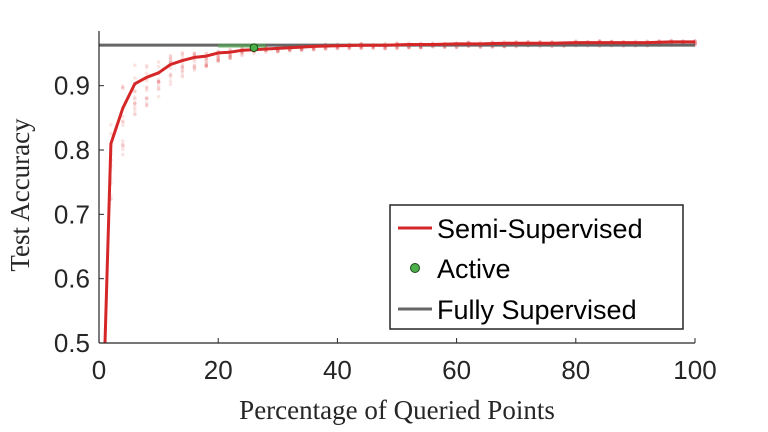 The width and height of the screenshot is (768, 432). What do you see at coordinates (456, 370) in the screenshot?
I see `x-tick-label: 60` at bounding box center [456, 370].